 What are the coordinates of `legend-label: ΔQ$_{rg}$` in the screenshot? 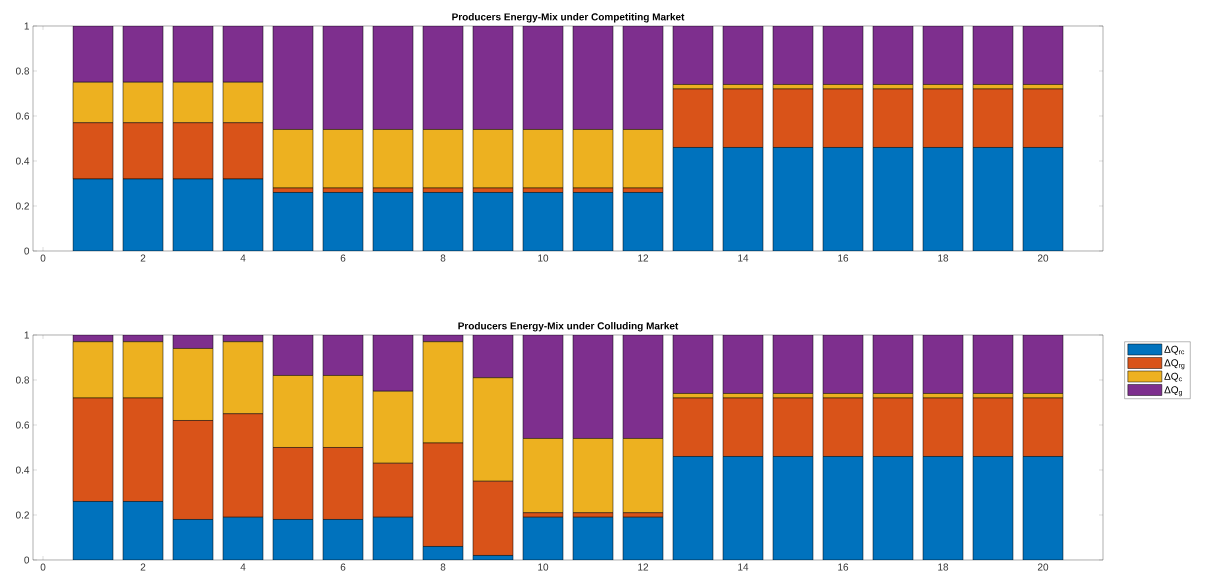 It's located at (1174, 364).